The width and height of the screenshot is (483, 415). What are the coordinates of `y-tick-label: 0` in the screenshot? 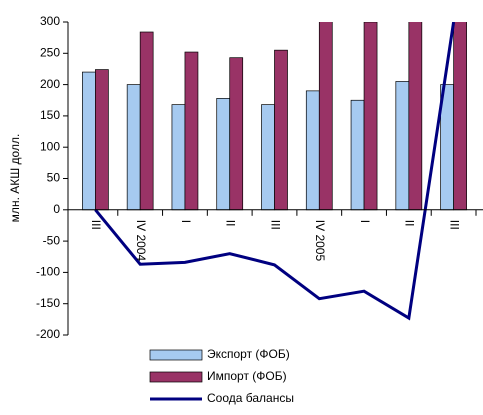 It's located at (56, 209).